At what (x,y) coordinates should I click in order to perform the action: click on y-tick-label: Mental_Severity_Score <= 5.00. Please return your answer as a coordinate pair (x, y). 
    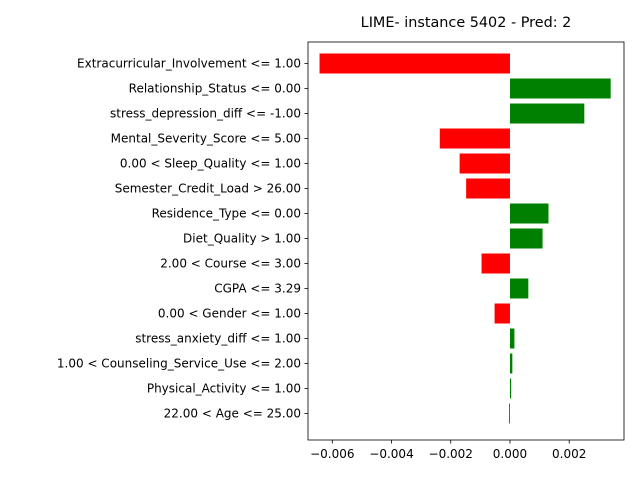
    Looking at the image, I should click on (206, 139).